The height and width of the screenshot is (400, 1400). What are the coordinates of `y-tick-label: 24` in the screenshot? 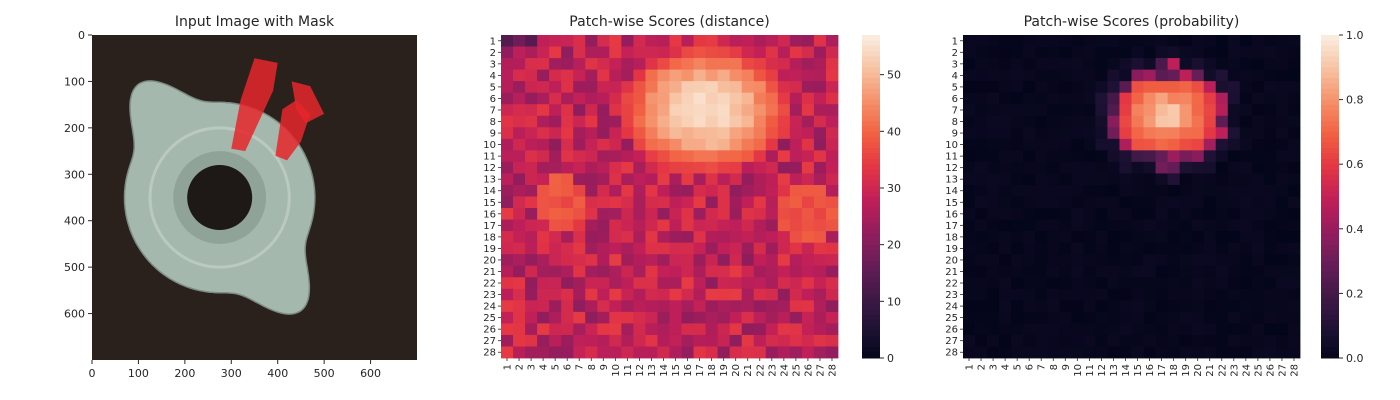 It's located at (489, 307).